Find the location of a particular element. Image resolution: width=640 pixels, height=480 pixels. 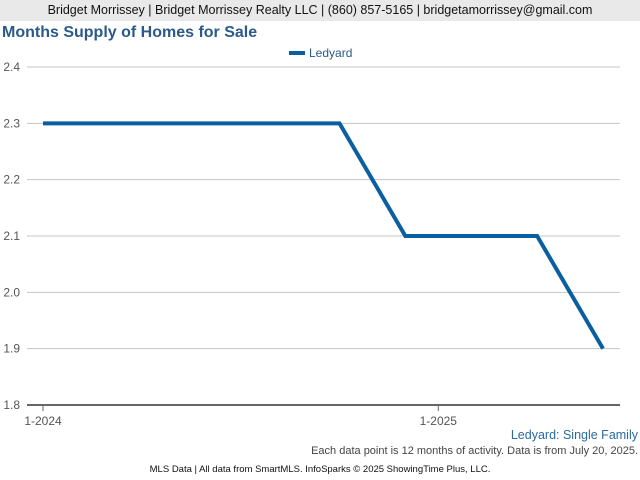

y-tick-label: 1.9 is located at coordinates (11, 349).